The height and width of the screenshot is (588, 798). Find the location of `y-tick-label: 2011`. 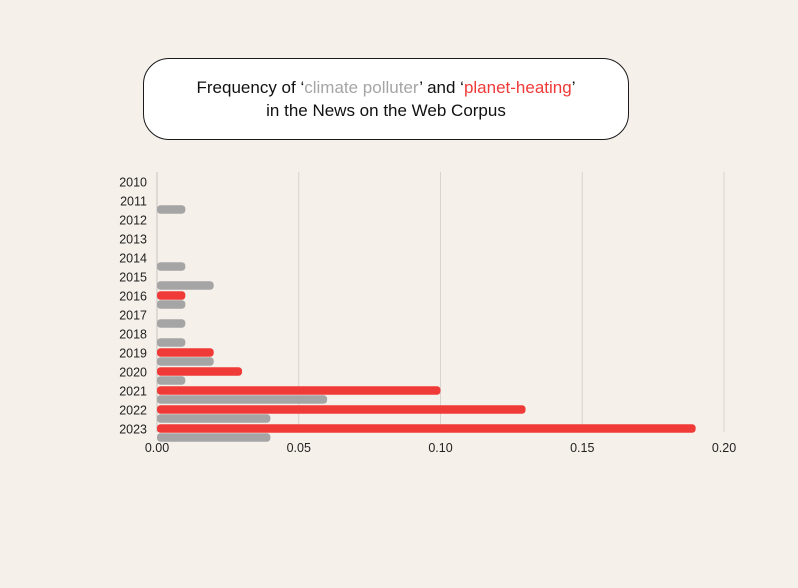

y-tick-label: 2011 is located at coordinates (133, 202).